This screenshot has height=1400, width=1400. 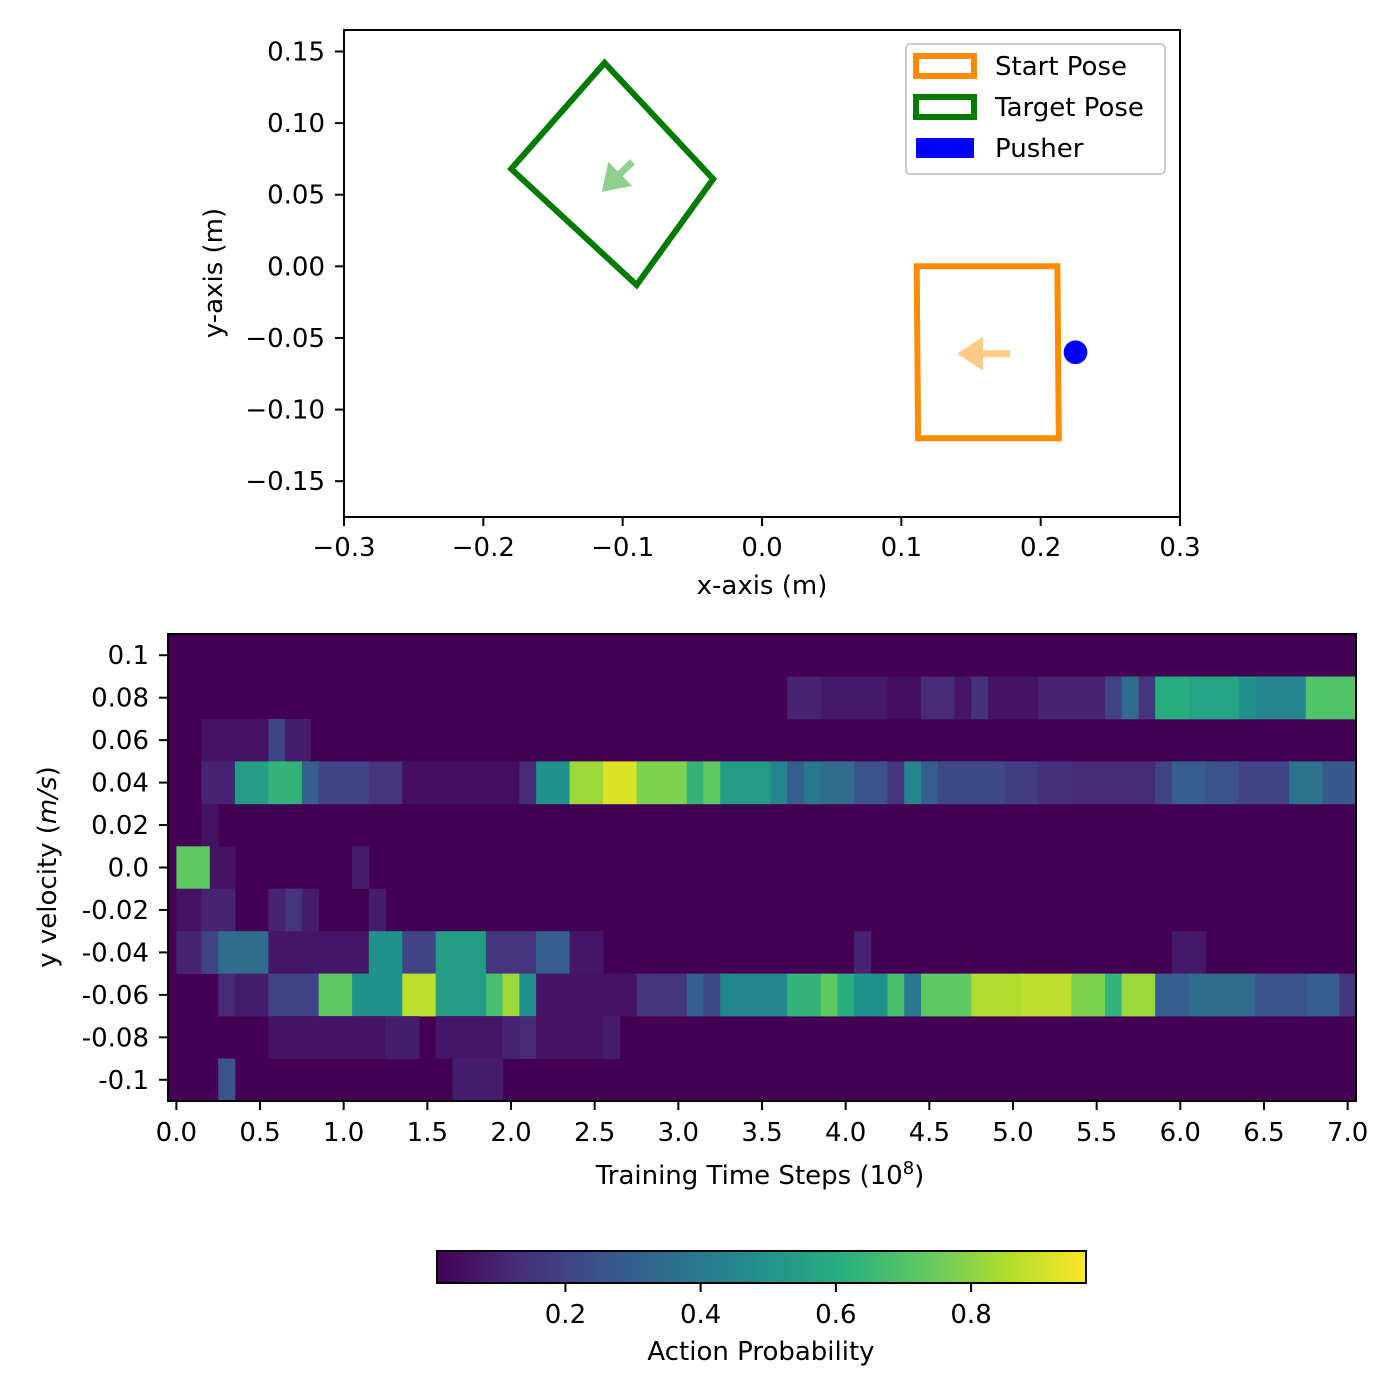 What do you see at coordinates (1075, 352) in the screenshot?
I see `pusher-circle` at bounding box center [1075, 352].